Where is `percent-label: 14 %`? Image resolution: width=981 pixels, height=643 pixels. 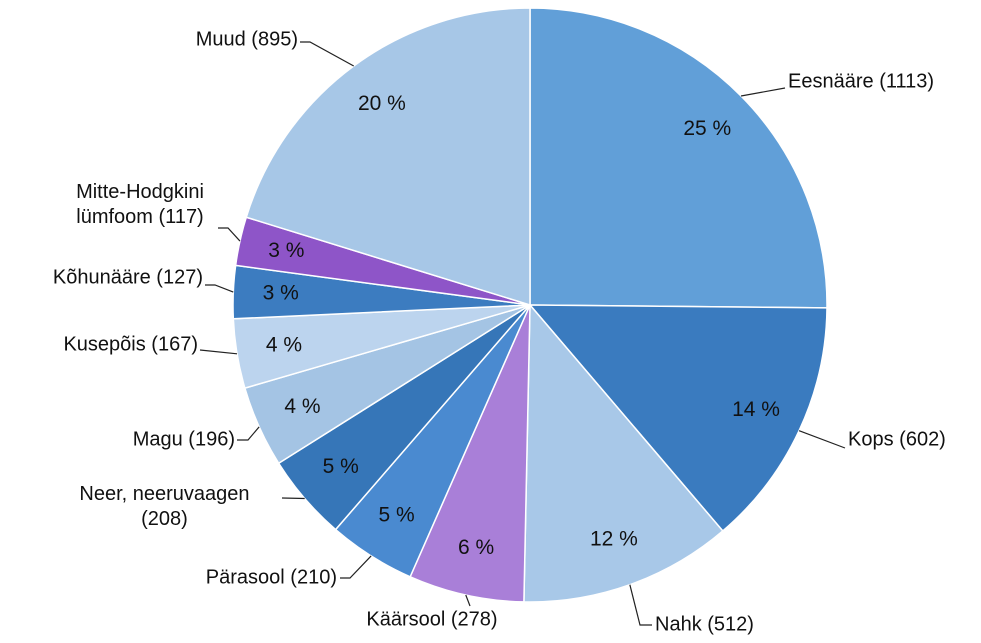 percent-label: 14 % is located at coordinates (756, 409).